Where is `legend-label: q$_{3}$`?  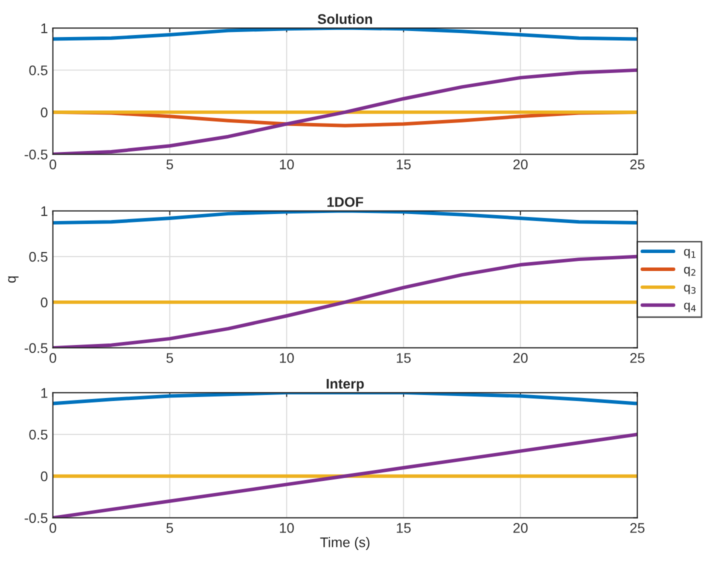 legend-label: q$_{3}$ is located at coordinates (690, 289).